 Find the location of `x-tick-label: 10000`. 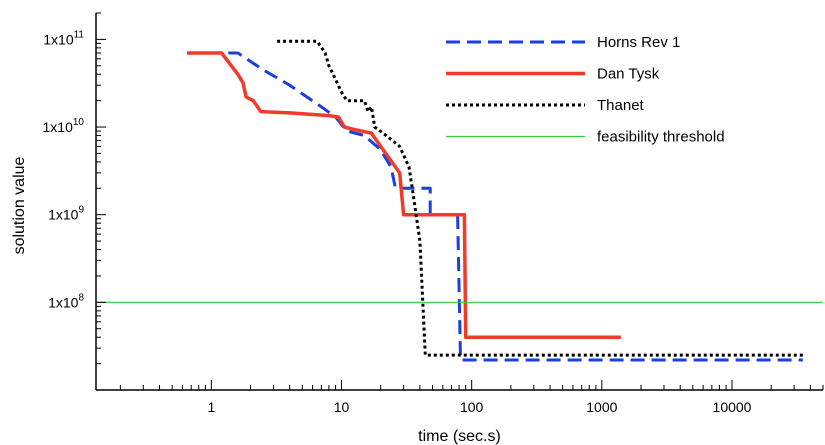

x-tick-label: 10000 is located at coordinates (732, 407).